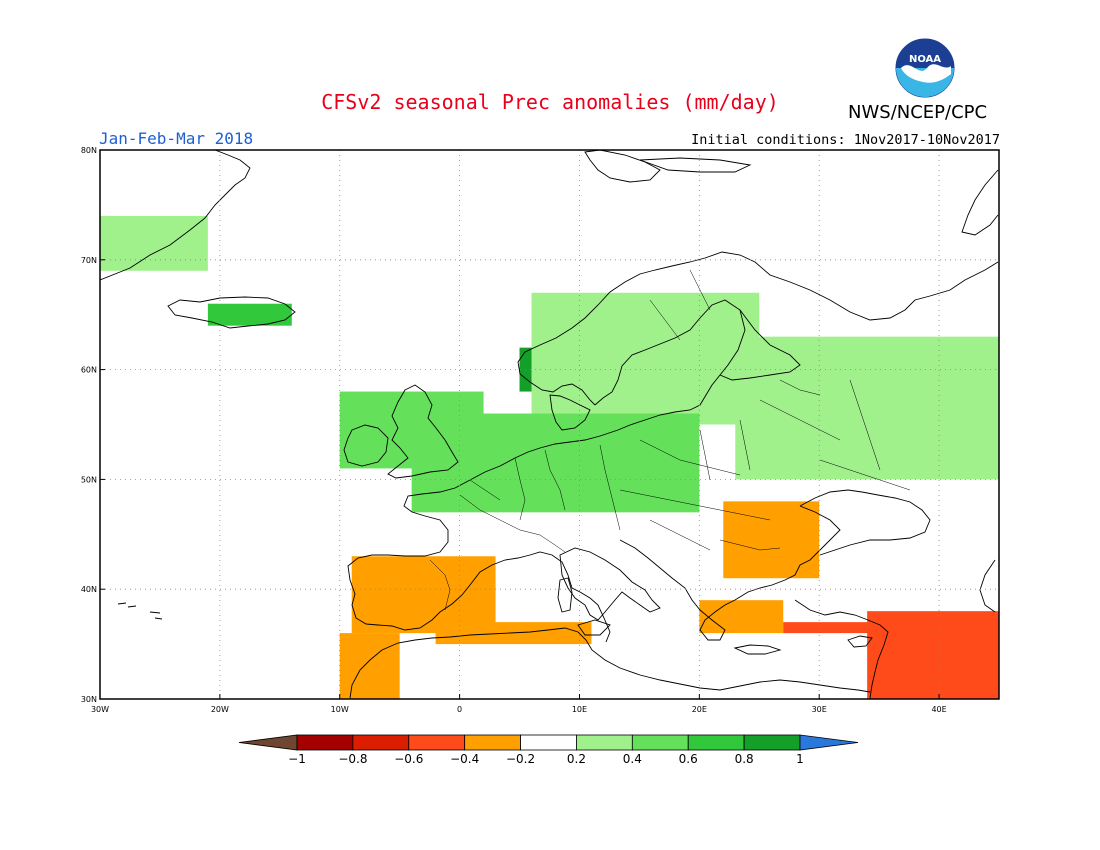  Describe the element at coordinates (980, 202) in the screenshot. I see `novaya-zemlya-coast` at that location.